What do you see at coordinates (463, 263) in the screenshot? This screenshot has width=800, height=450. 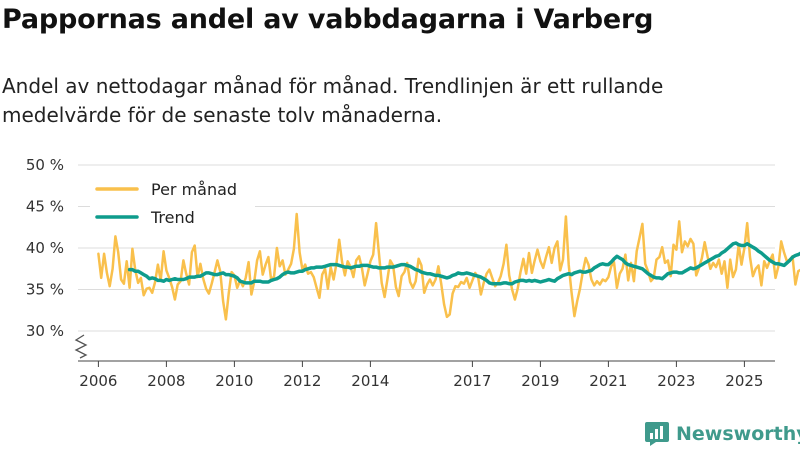 I see `series-line-trend` at bounding box center [463, 263].